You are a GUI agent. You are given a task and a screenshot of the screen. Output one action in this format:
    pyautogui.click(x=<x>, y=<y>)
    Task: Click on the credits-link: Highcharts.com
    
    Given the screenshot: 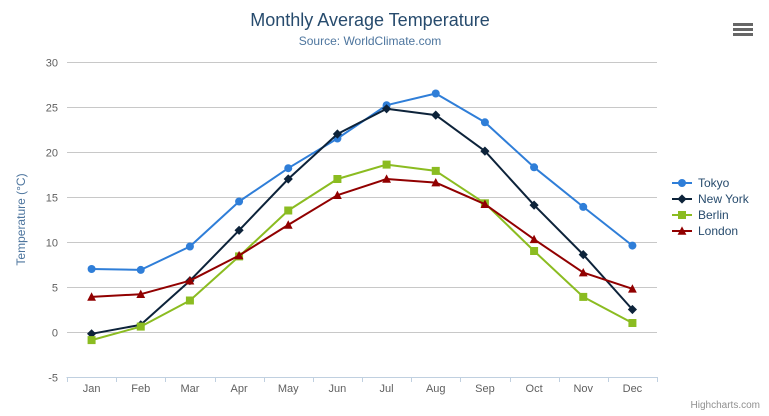 What is the action you would take?
    pyautogui.click(x=725, y=405)
    